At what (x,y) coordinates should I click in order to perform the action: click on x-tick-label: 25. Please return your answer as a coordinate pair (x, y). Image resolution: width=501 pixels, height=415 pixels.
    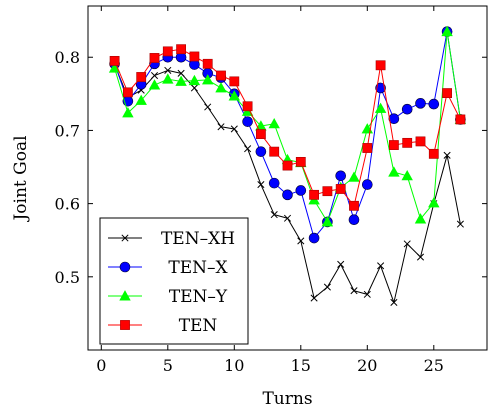
    Looking at the image, I should click on (434, 365).